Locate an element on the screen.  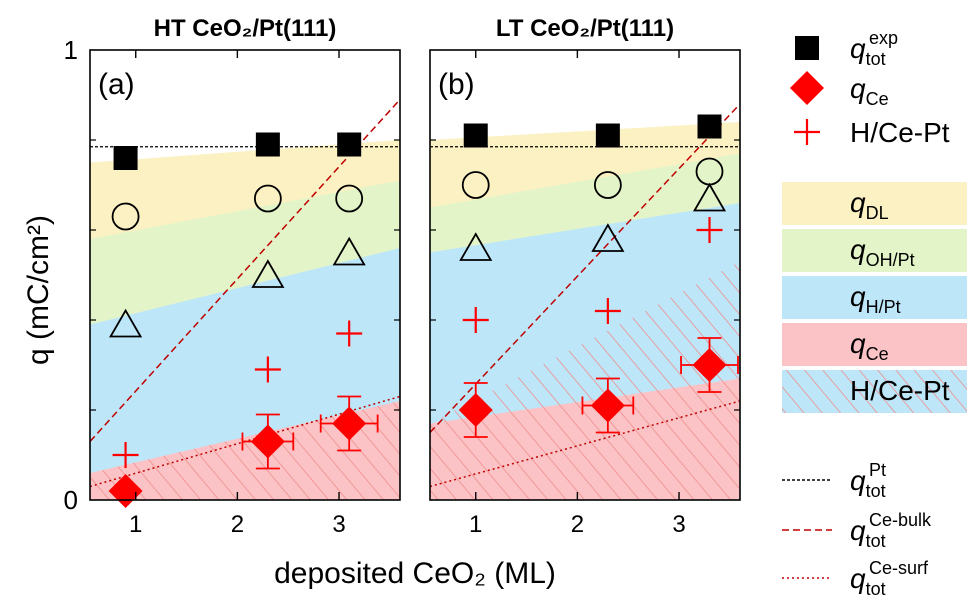
legend-band-hpt: qH/Pt is located at coordinates (874, 297).